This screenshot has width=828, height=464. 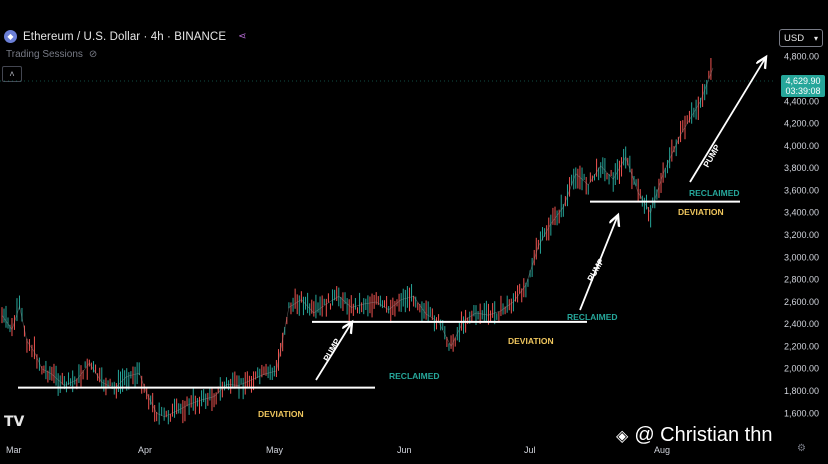 What do you see at coordinates (801, 257) in the screenshot?
I see `y-tick-label: 3,000.00` at bounding box center [801, 257].